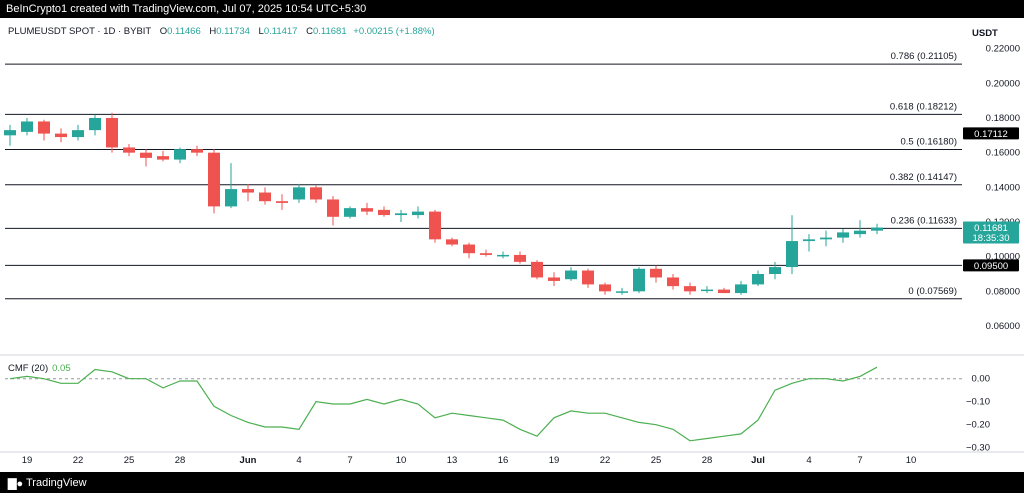 This screenshot has width=1024, height=493. Describe the element at coordinates (184, 31) in the screenshot. I see `open-value: 0.11466` at that location.